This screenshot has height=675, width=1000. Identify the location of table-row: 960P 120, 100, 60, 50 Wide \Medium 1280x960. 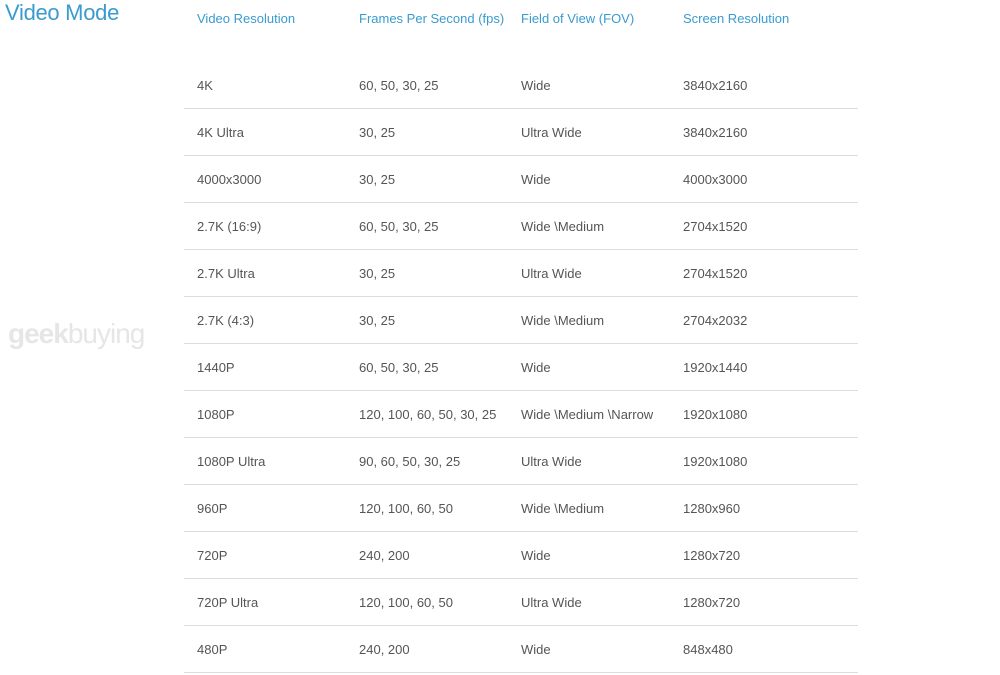
(521, 508).